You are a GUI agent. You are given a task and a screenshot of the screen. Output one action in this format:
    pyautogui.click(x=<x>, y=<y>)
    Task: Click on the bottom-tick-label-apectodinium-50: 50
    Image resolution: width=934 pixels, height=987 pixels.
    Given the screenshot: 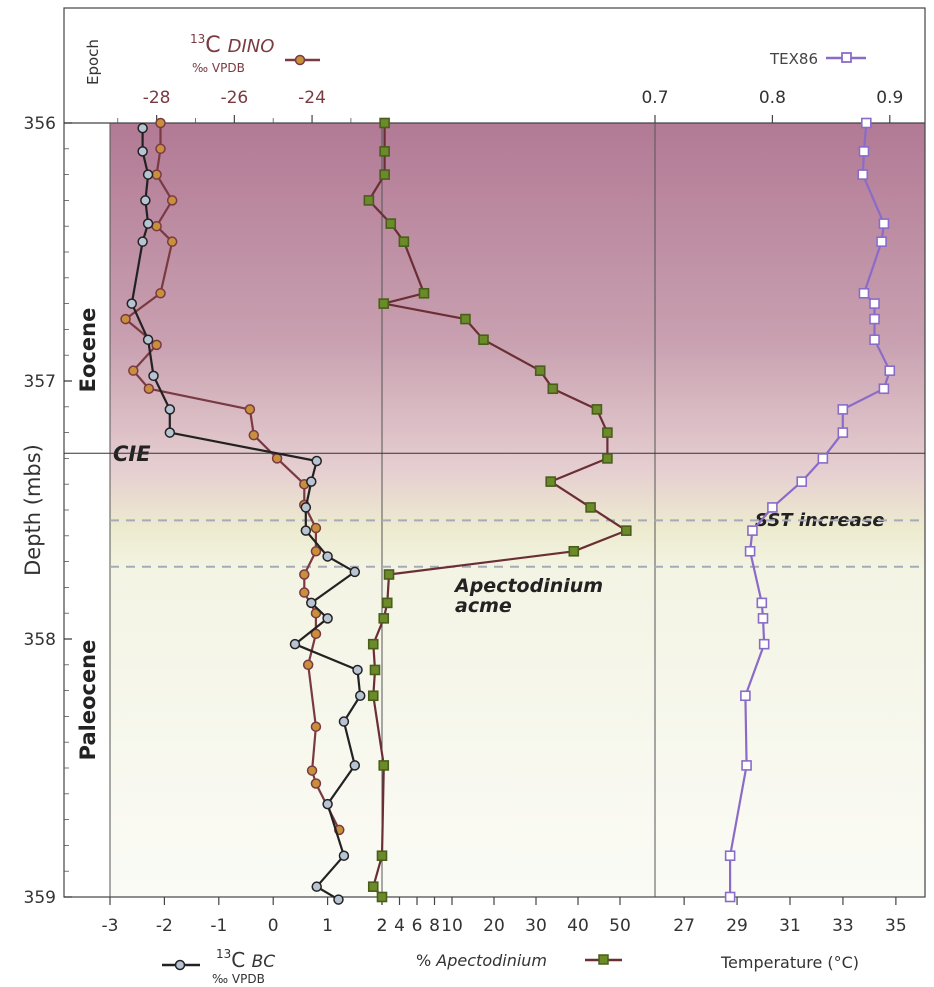 What is the action you would take?
    pyautogui.click(x=620, y=926)
    